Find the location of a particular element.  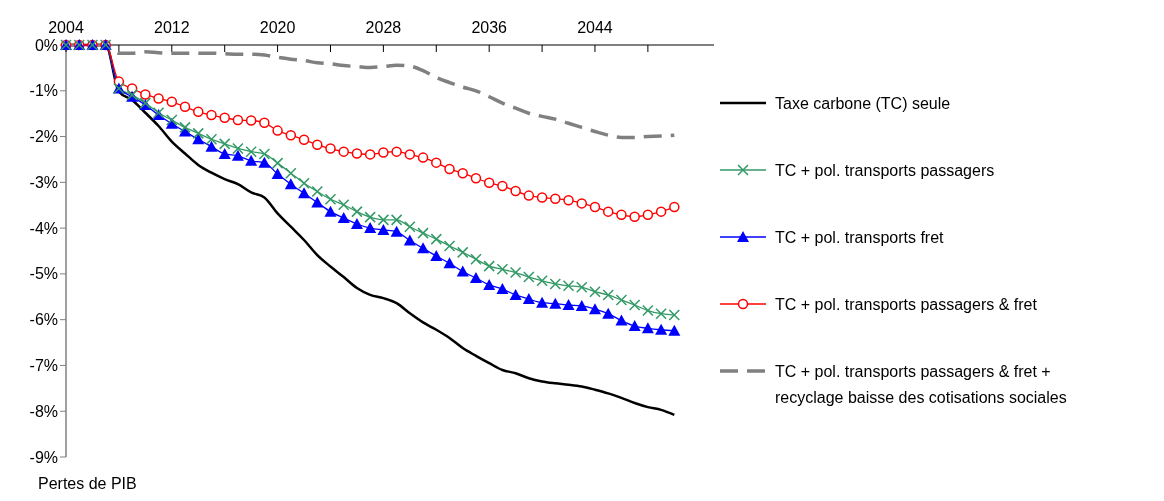

y-tick-label: -6% is located at coordinates (43, 320).